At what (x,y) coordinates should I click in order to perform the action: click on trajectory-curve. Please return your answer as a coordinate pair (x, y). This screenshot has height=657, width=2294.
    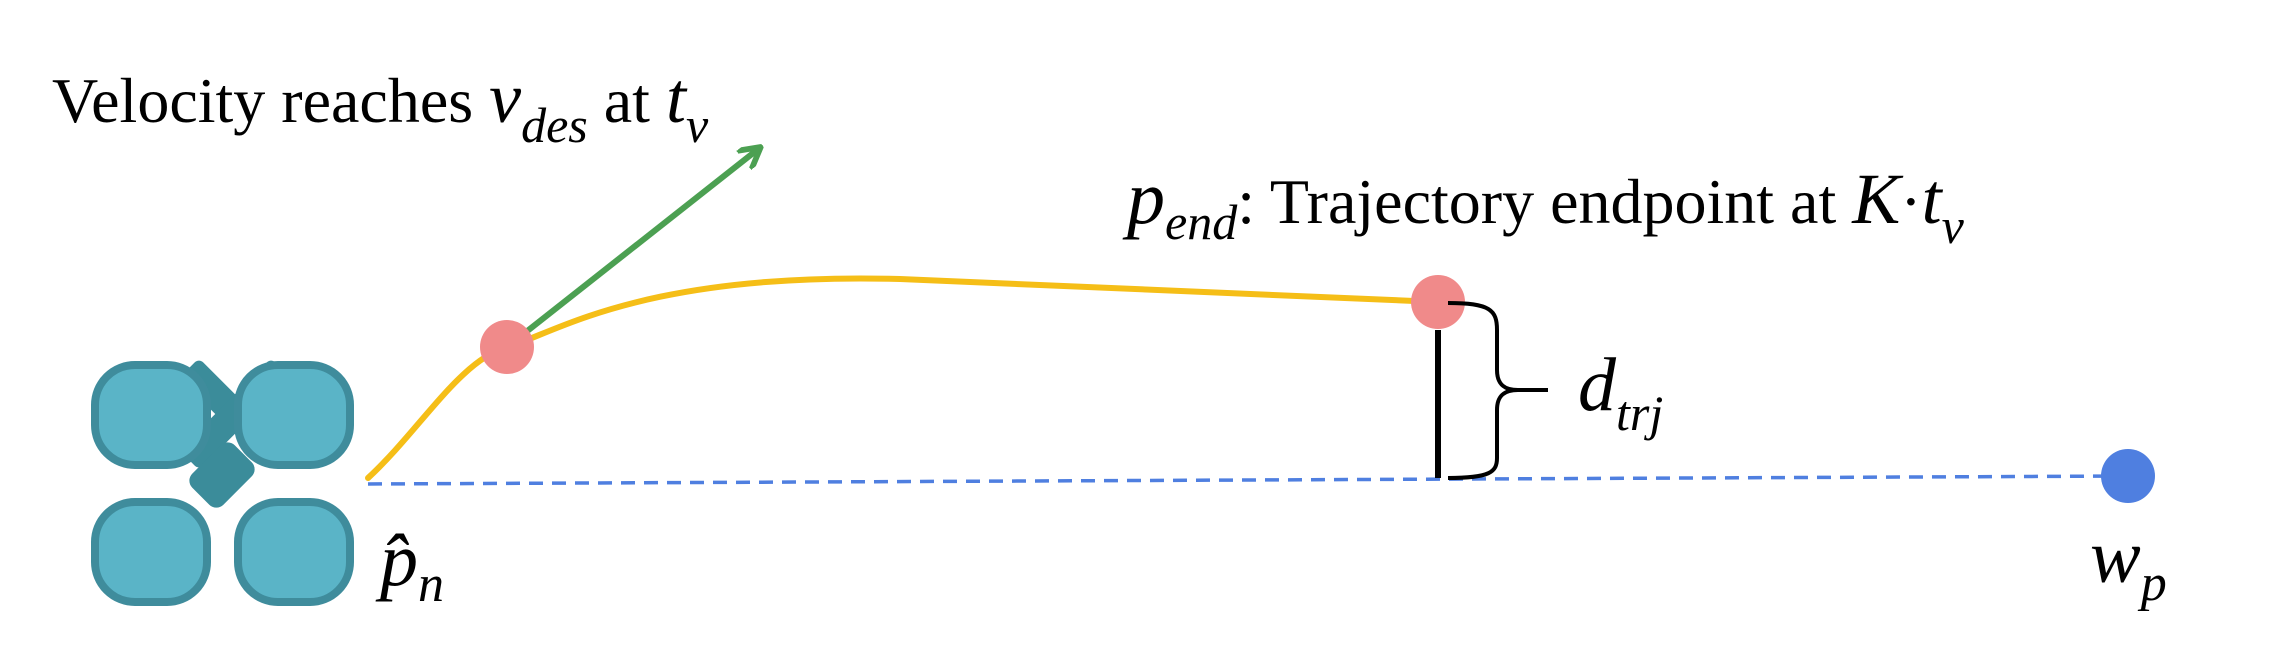
    Looking at the image, I should click on (903, 378).